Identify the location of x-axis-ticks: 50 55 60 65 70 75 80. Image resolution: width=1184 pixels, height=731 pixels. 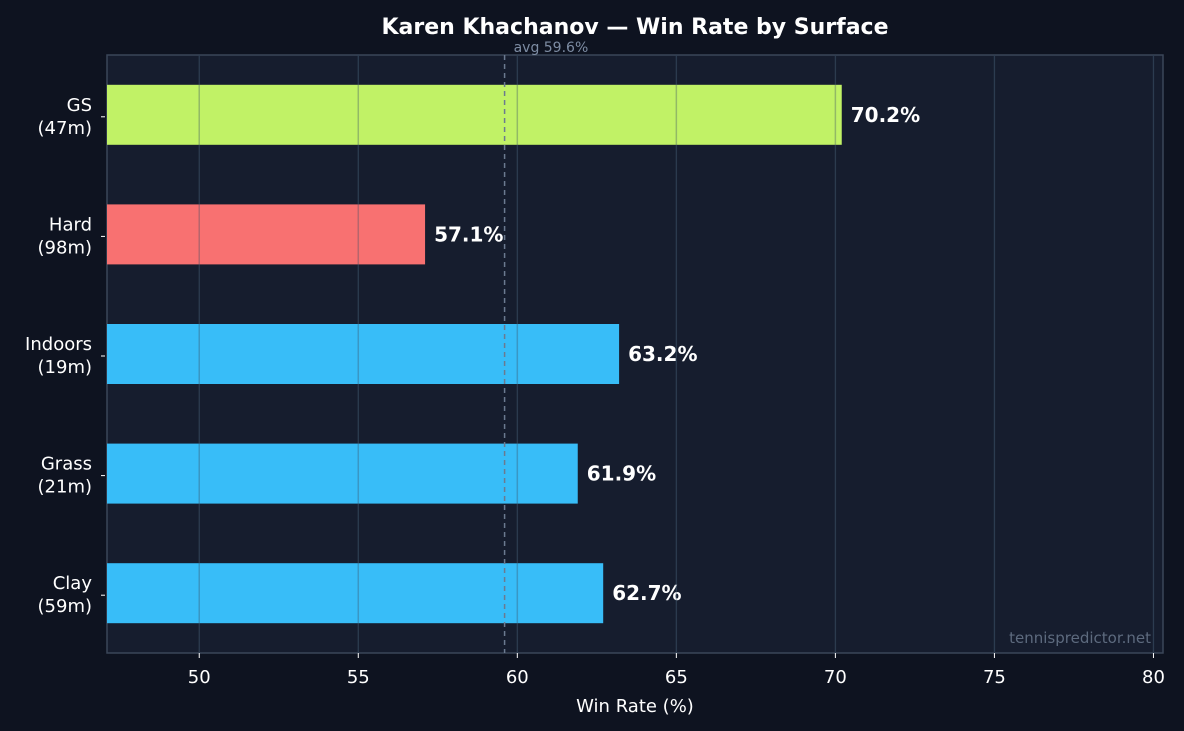
(676, 670).